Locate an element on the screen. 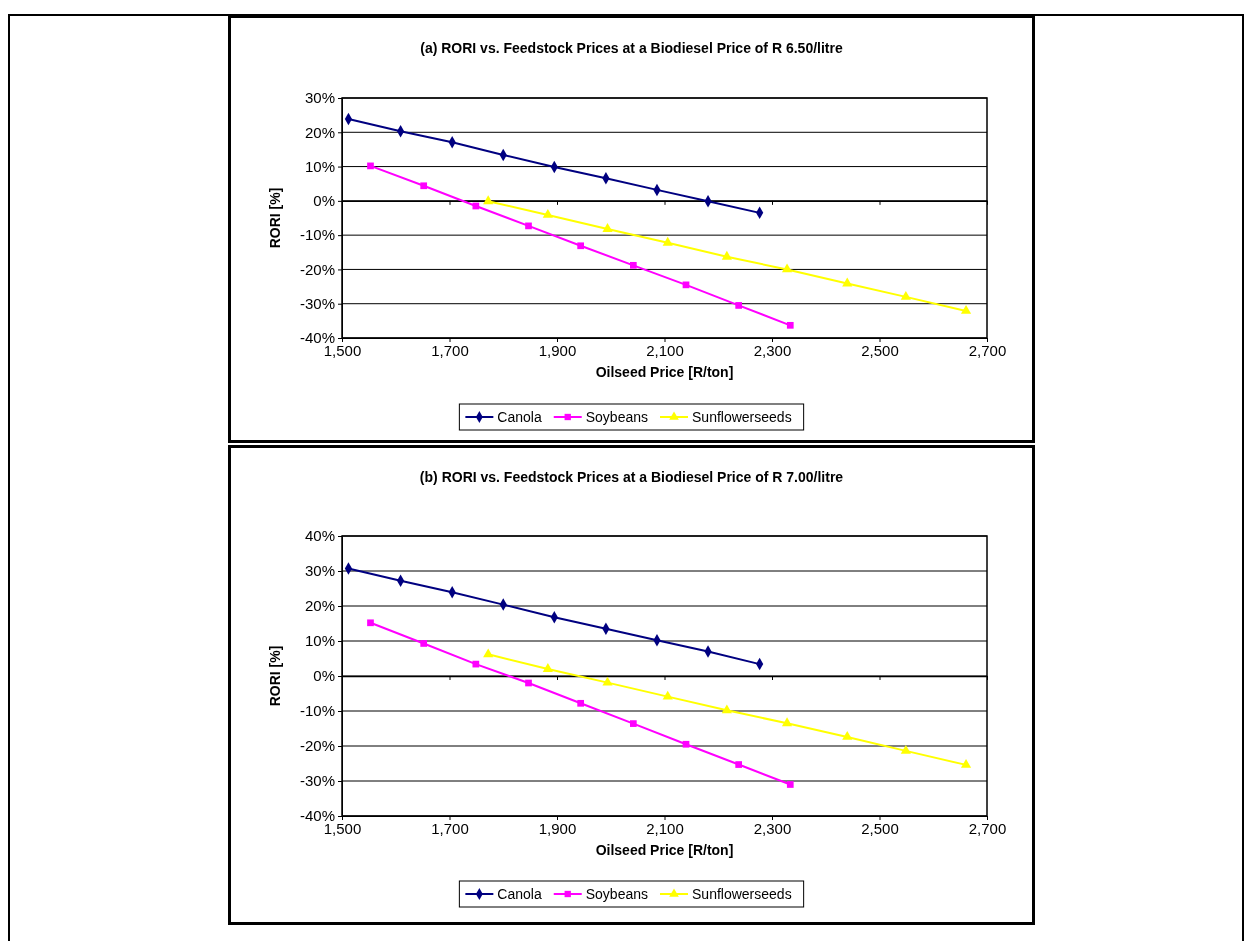  y-tick-label: 40% is located at coordinates (319, 536).